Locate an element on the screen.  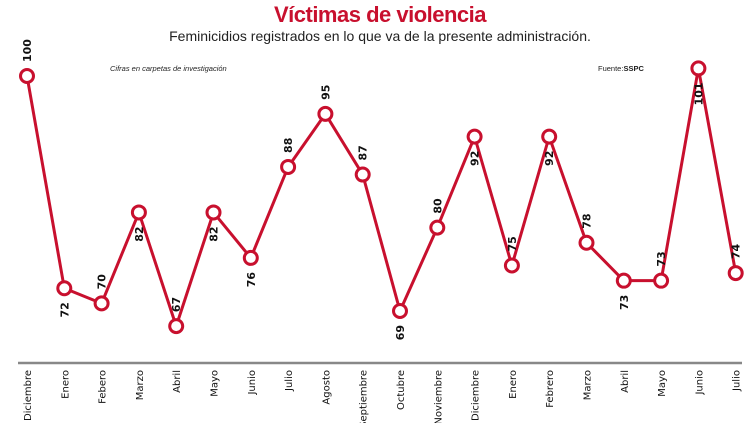
data-label: 87 is located at coordinates (363, 152).